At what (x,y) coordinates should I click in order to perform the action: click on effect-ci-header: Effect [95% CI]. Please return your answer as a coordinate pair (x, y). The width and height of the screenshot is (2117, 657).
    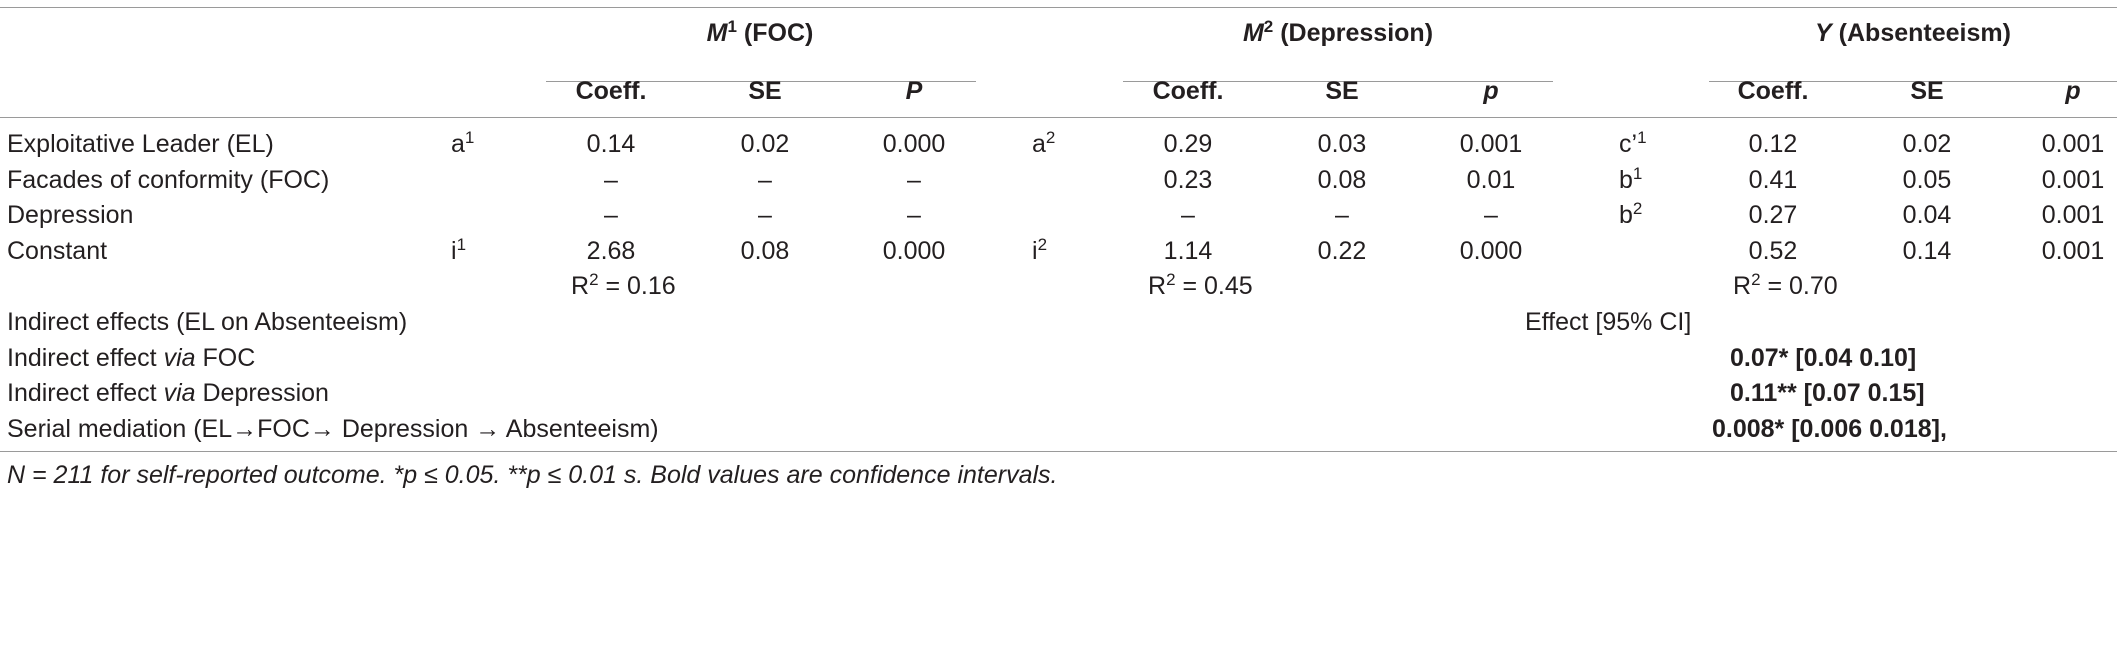
    Looking at the image, I should click on (1608, 322).